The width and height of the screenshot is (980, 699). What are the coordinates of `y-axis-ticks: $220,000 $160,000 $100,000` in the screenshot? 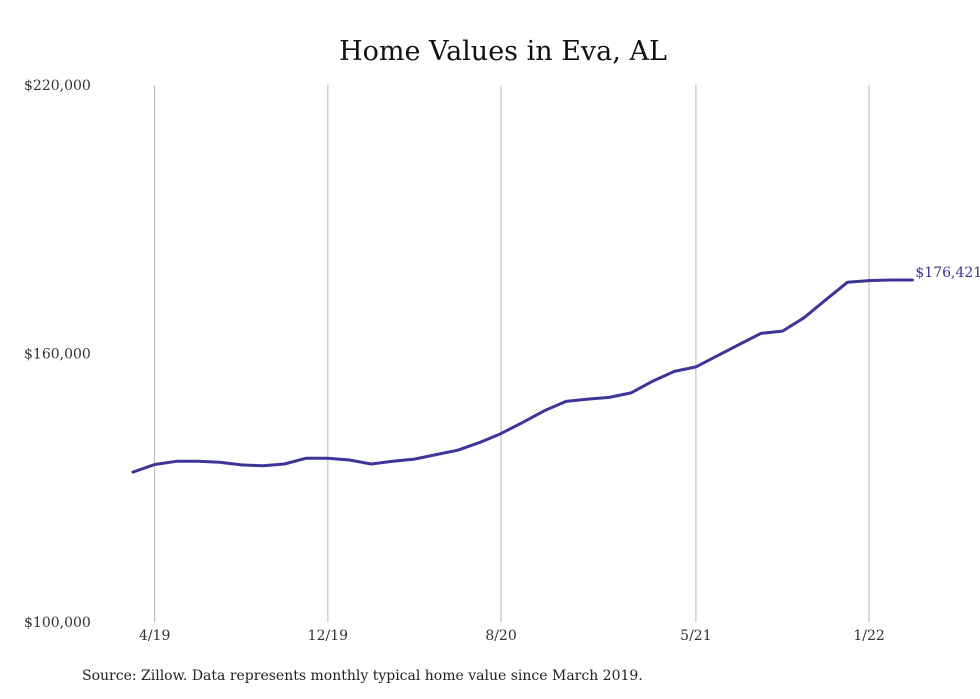 It's located at (57, 354).